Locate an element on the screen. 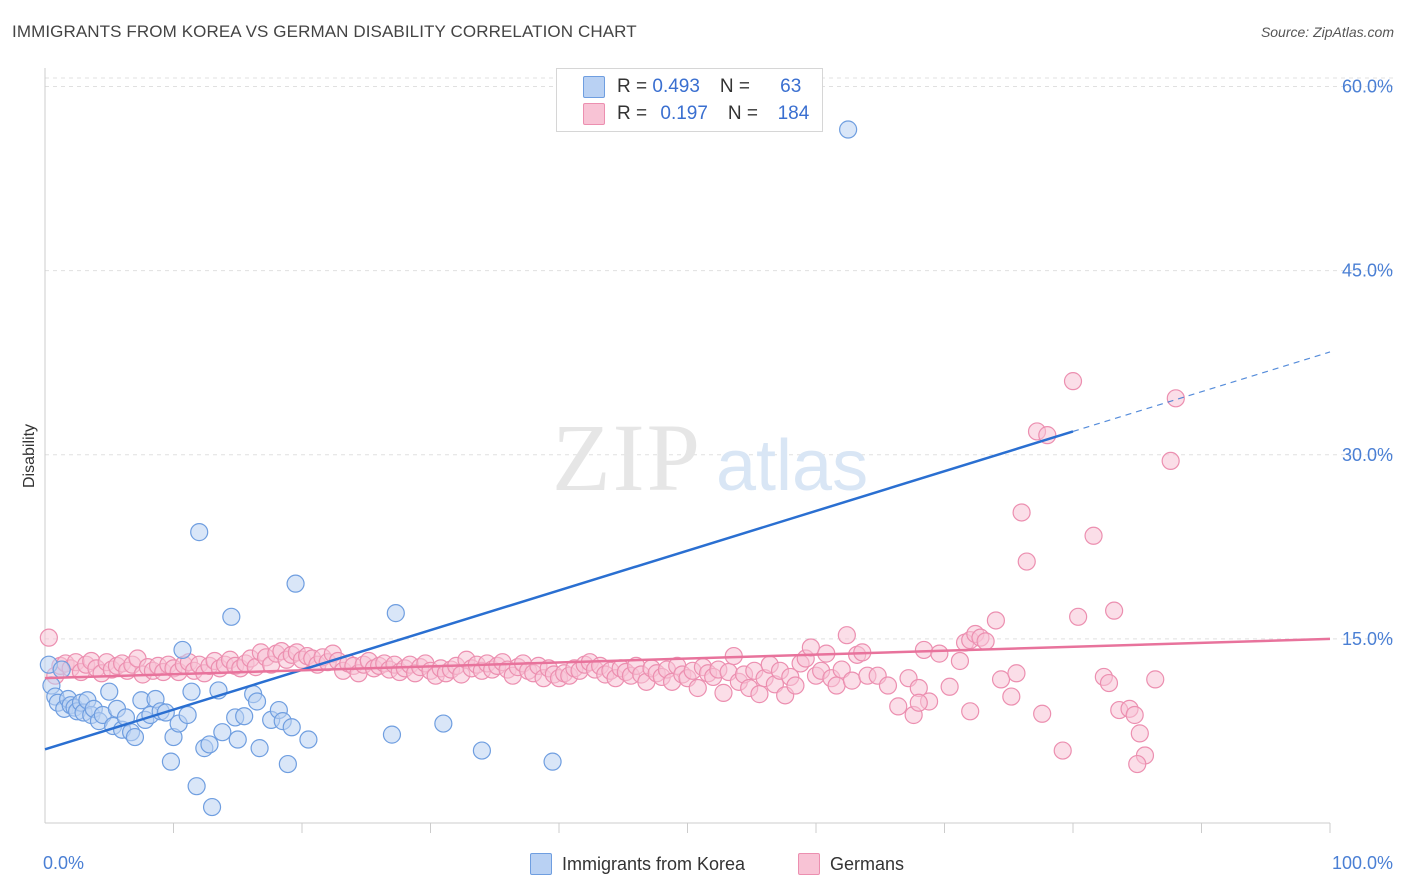 This screenshot has height=892, width=1406. watermark-zip: ZIP is located at coordinates (627, 457).